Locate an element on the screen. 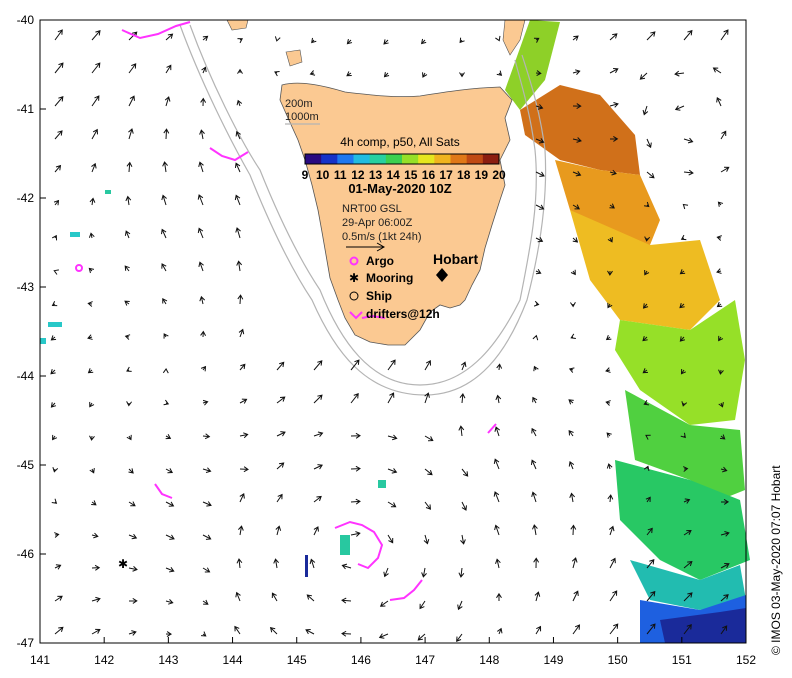 This screenshot has height=678, width=792. y-tick-label: -42 is located at coordinates (26, 198).